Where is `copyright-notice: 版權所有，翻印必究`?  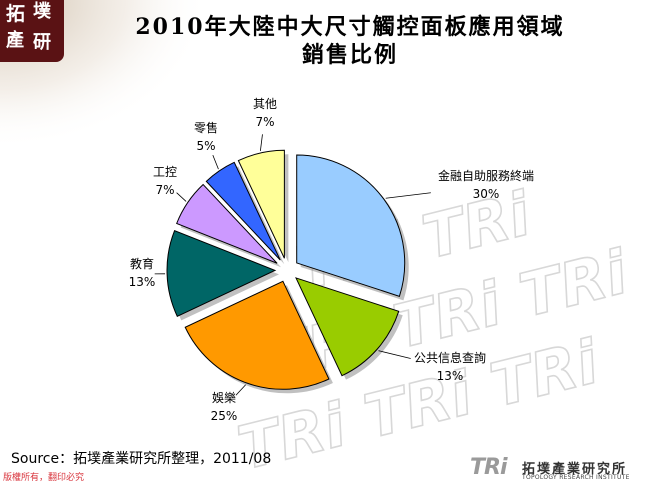 copyright-notice: 版權所有，翻印必究 is located at coordinates (44, 478).